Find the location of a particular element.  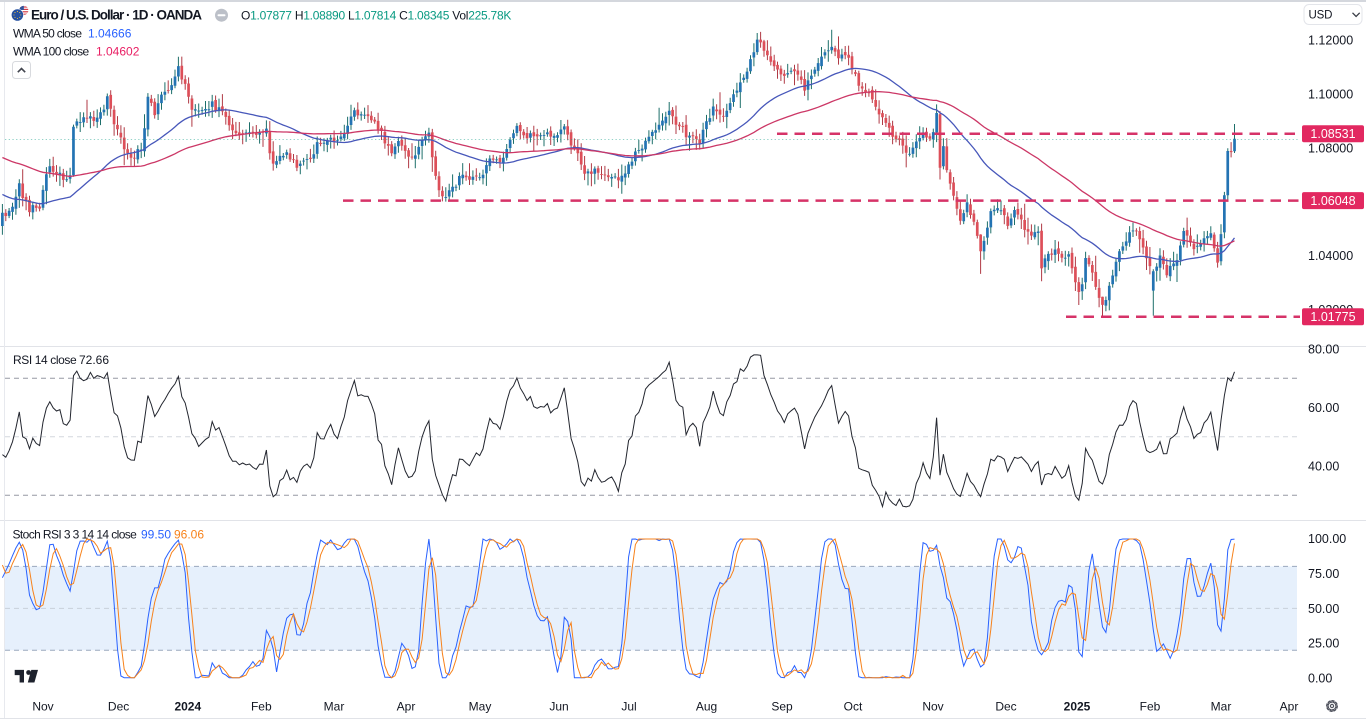

svg-text: 1.04000 is located at coordinates (1330, 256).